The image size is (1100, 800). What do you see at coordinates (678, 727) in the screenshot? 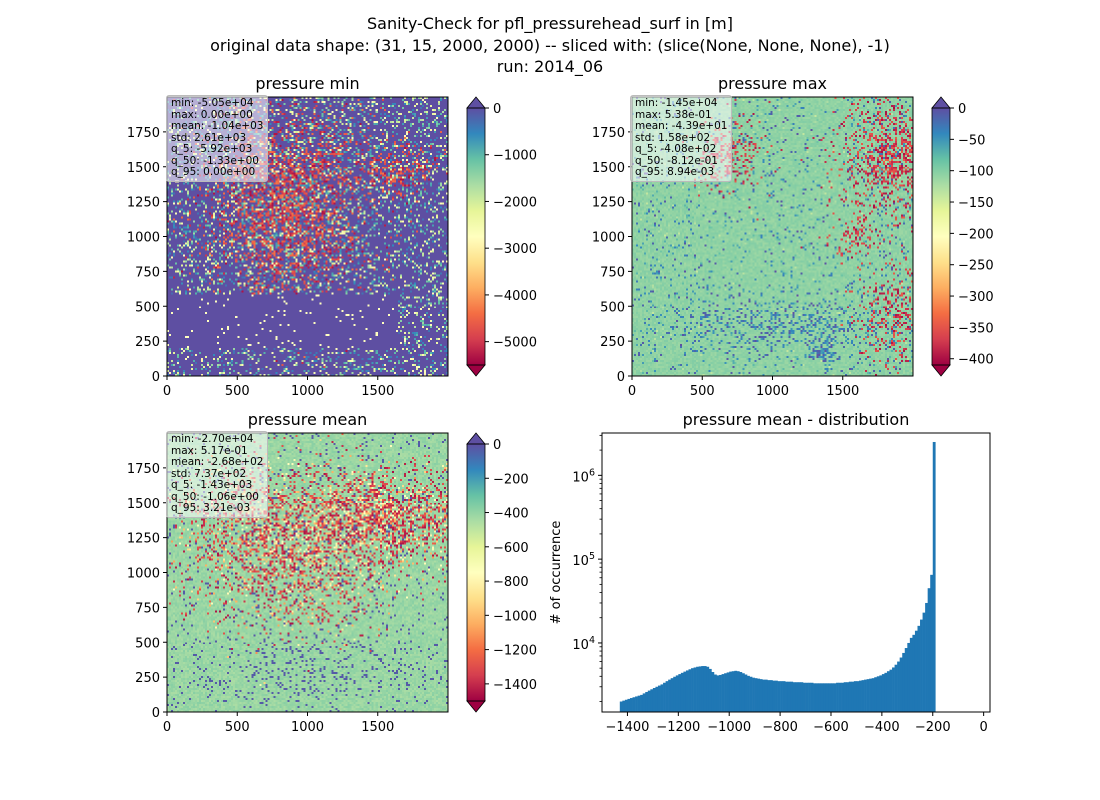
I see `x-tick-label: −1200` at bounding box center [678, 727].